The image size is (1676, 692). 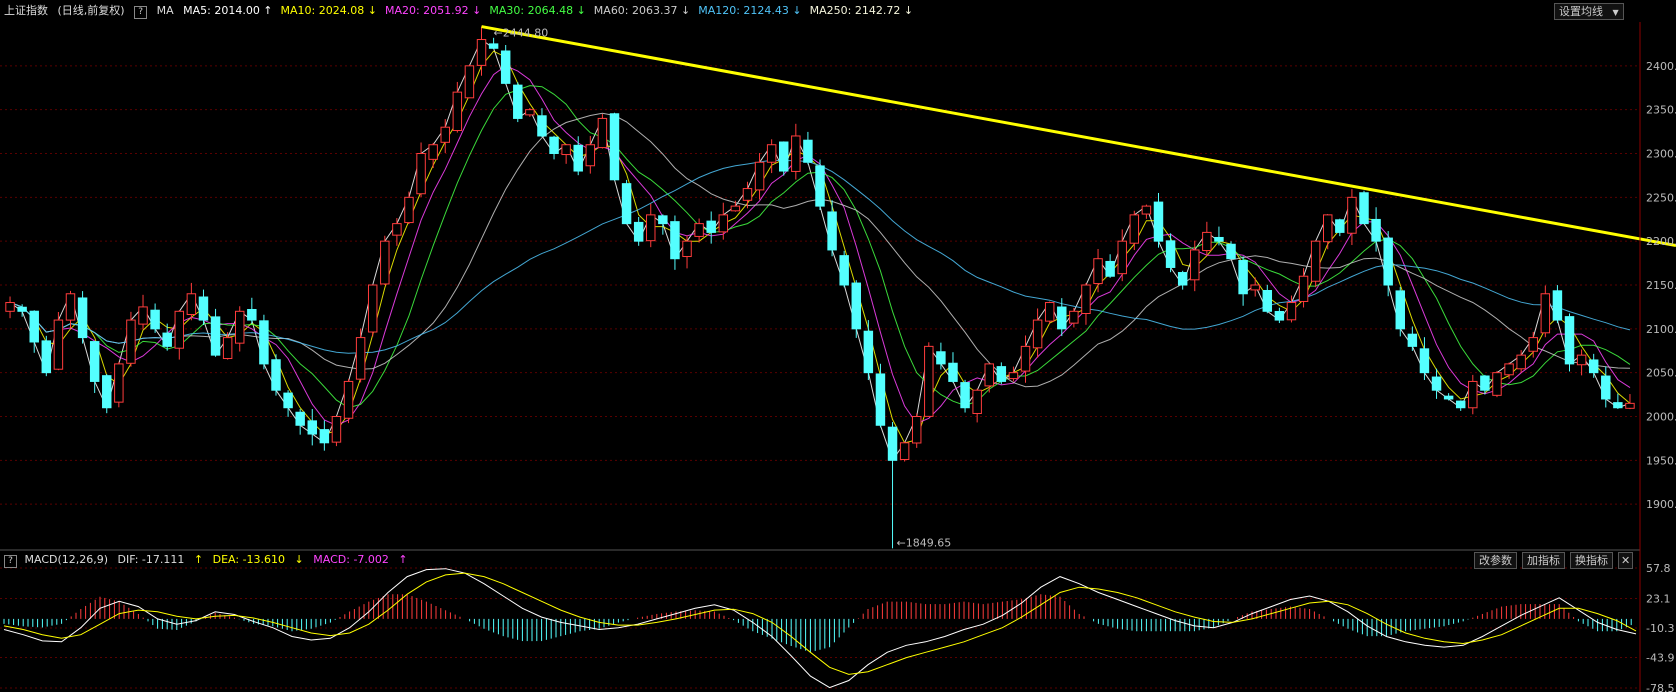 What do you see at coordinates (1626, 560) in the screenshot?
I see `close-icon: ✕` at bounding box center [1626, 560].